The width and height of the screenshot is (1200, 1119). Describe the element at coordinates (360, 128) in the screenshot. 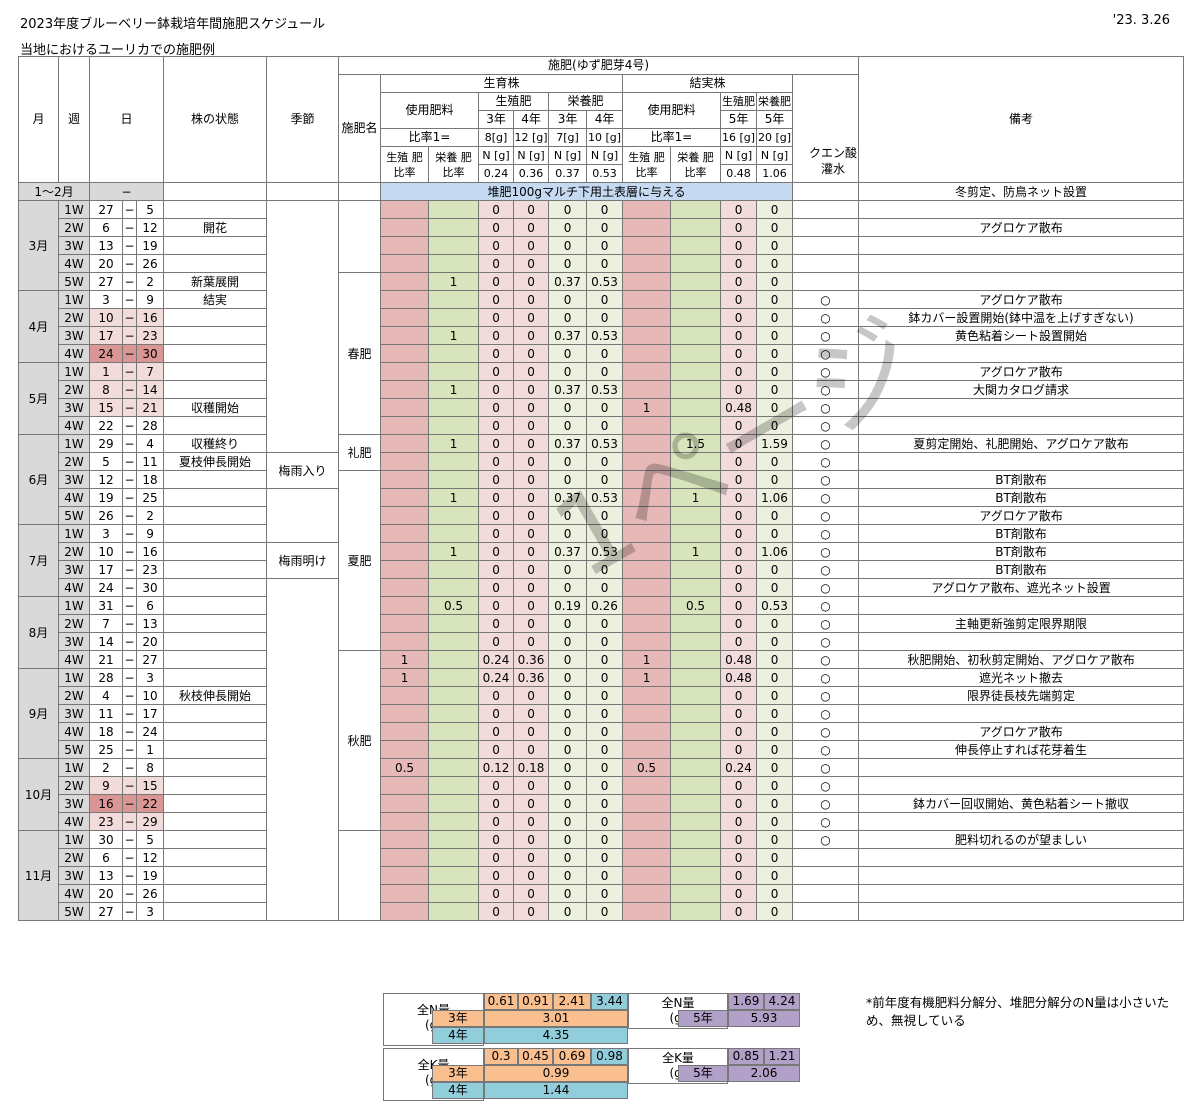

I see `col-fert-name: 施肥名` at that location.